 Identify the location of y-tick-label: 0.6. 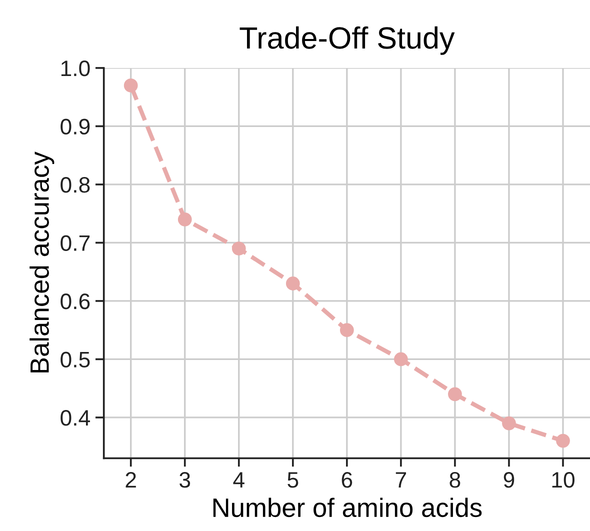
(75, 302).